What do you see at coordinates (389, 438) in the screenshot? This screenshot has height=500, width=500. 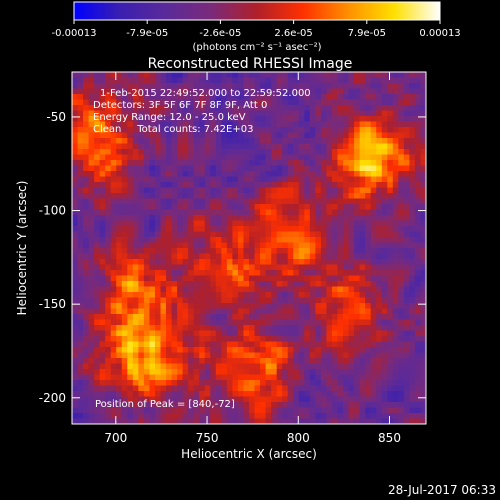 I see `x-tick-label: 850` at bounding box center [389, 438].